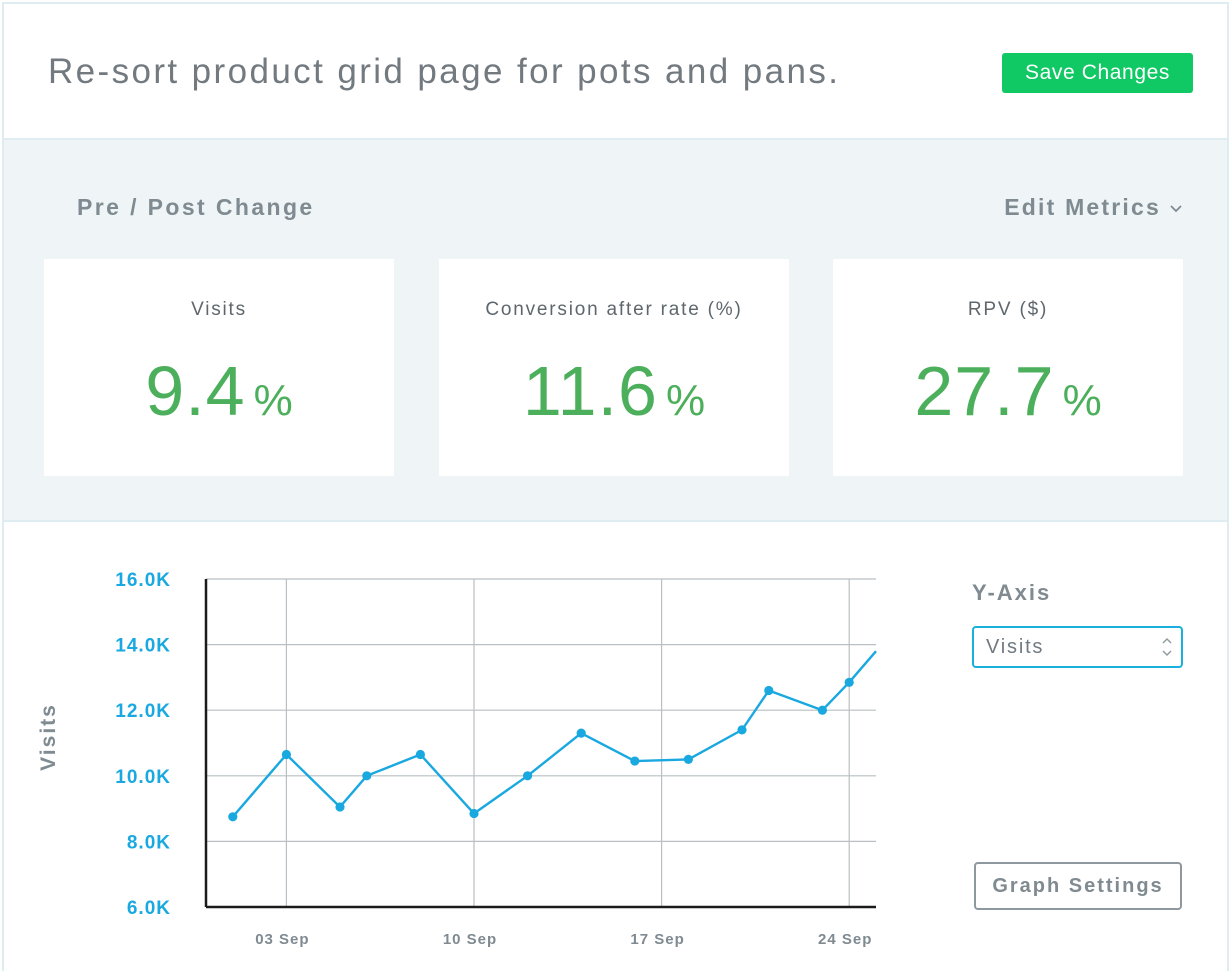 Image resolution: width=1231 pixels, height=973 pixels. I want to click on series-line, so click(554, 734).